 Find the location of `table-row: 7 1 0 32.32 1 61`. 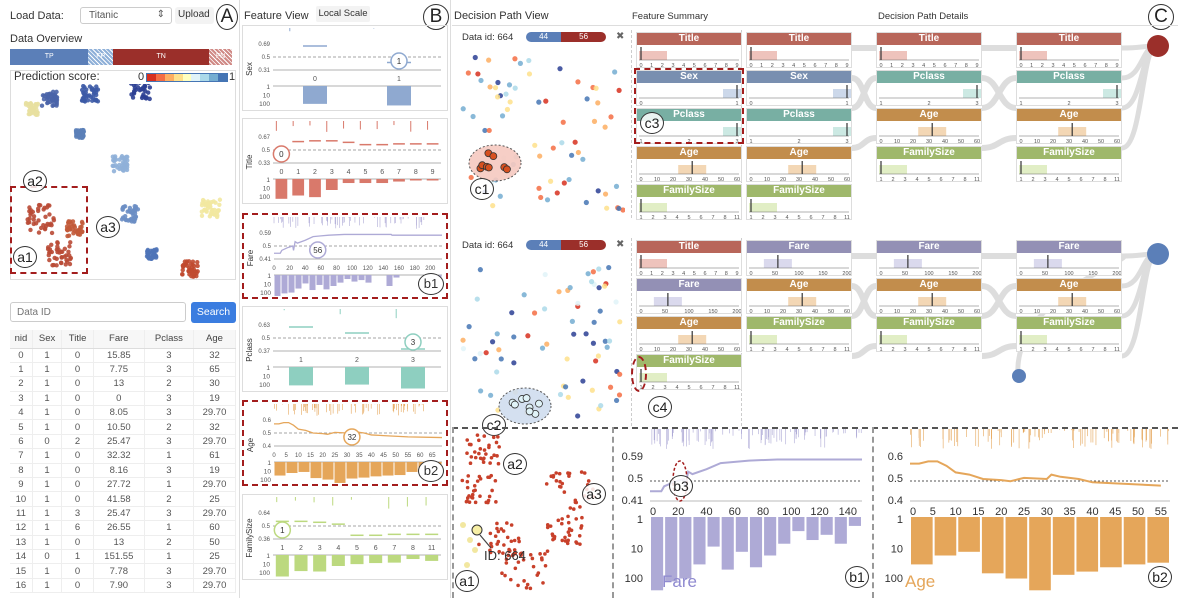

table-row: 7 1 0 32.32 1 61 is located at coordinates (123, 456).